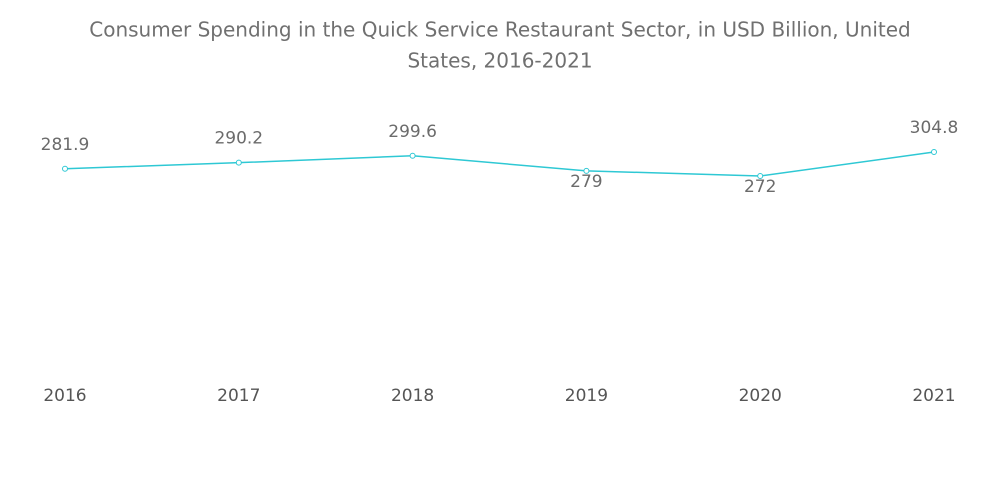 The image size is (1000, 504). I want to click on x-tick-label: 2019, so click(586, 396).